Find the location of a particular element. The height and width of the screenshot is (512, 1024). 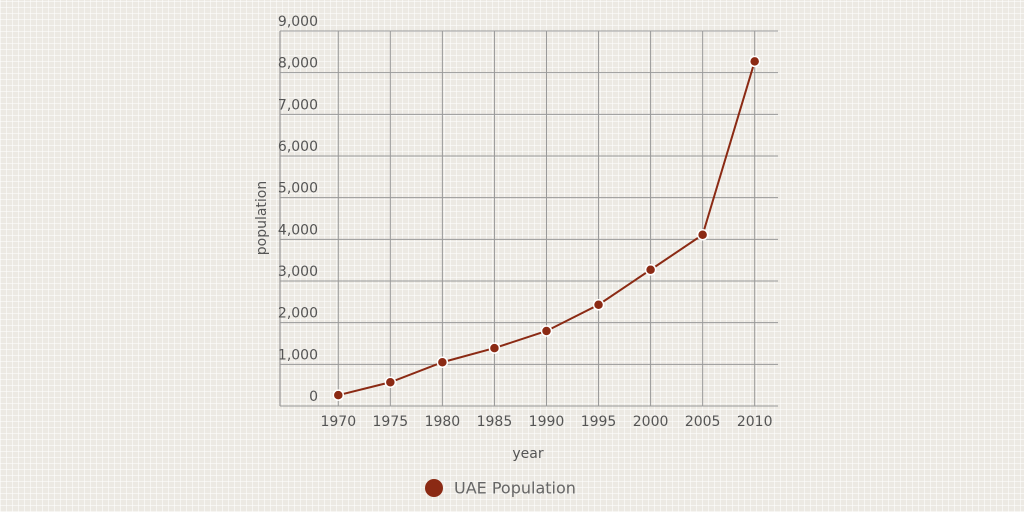

x-tick-label: 2010 is located at coordinates (755, 422).